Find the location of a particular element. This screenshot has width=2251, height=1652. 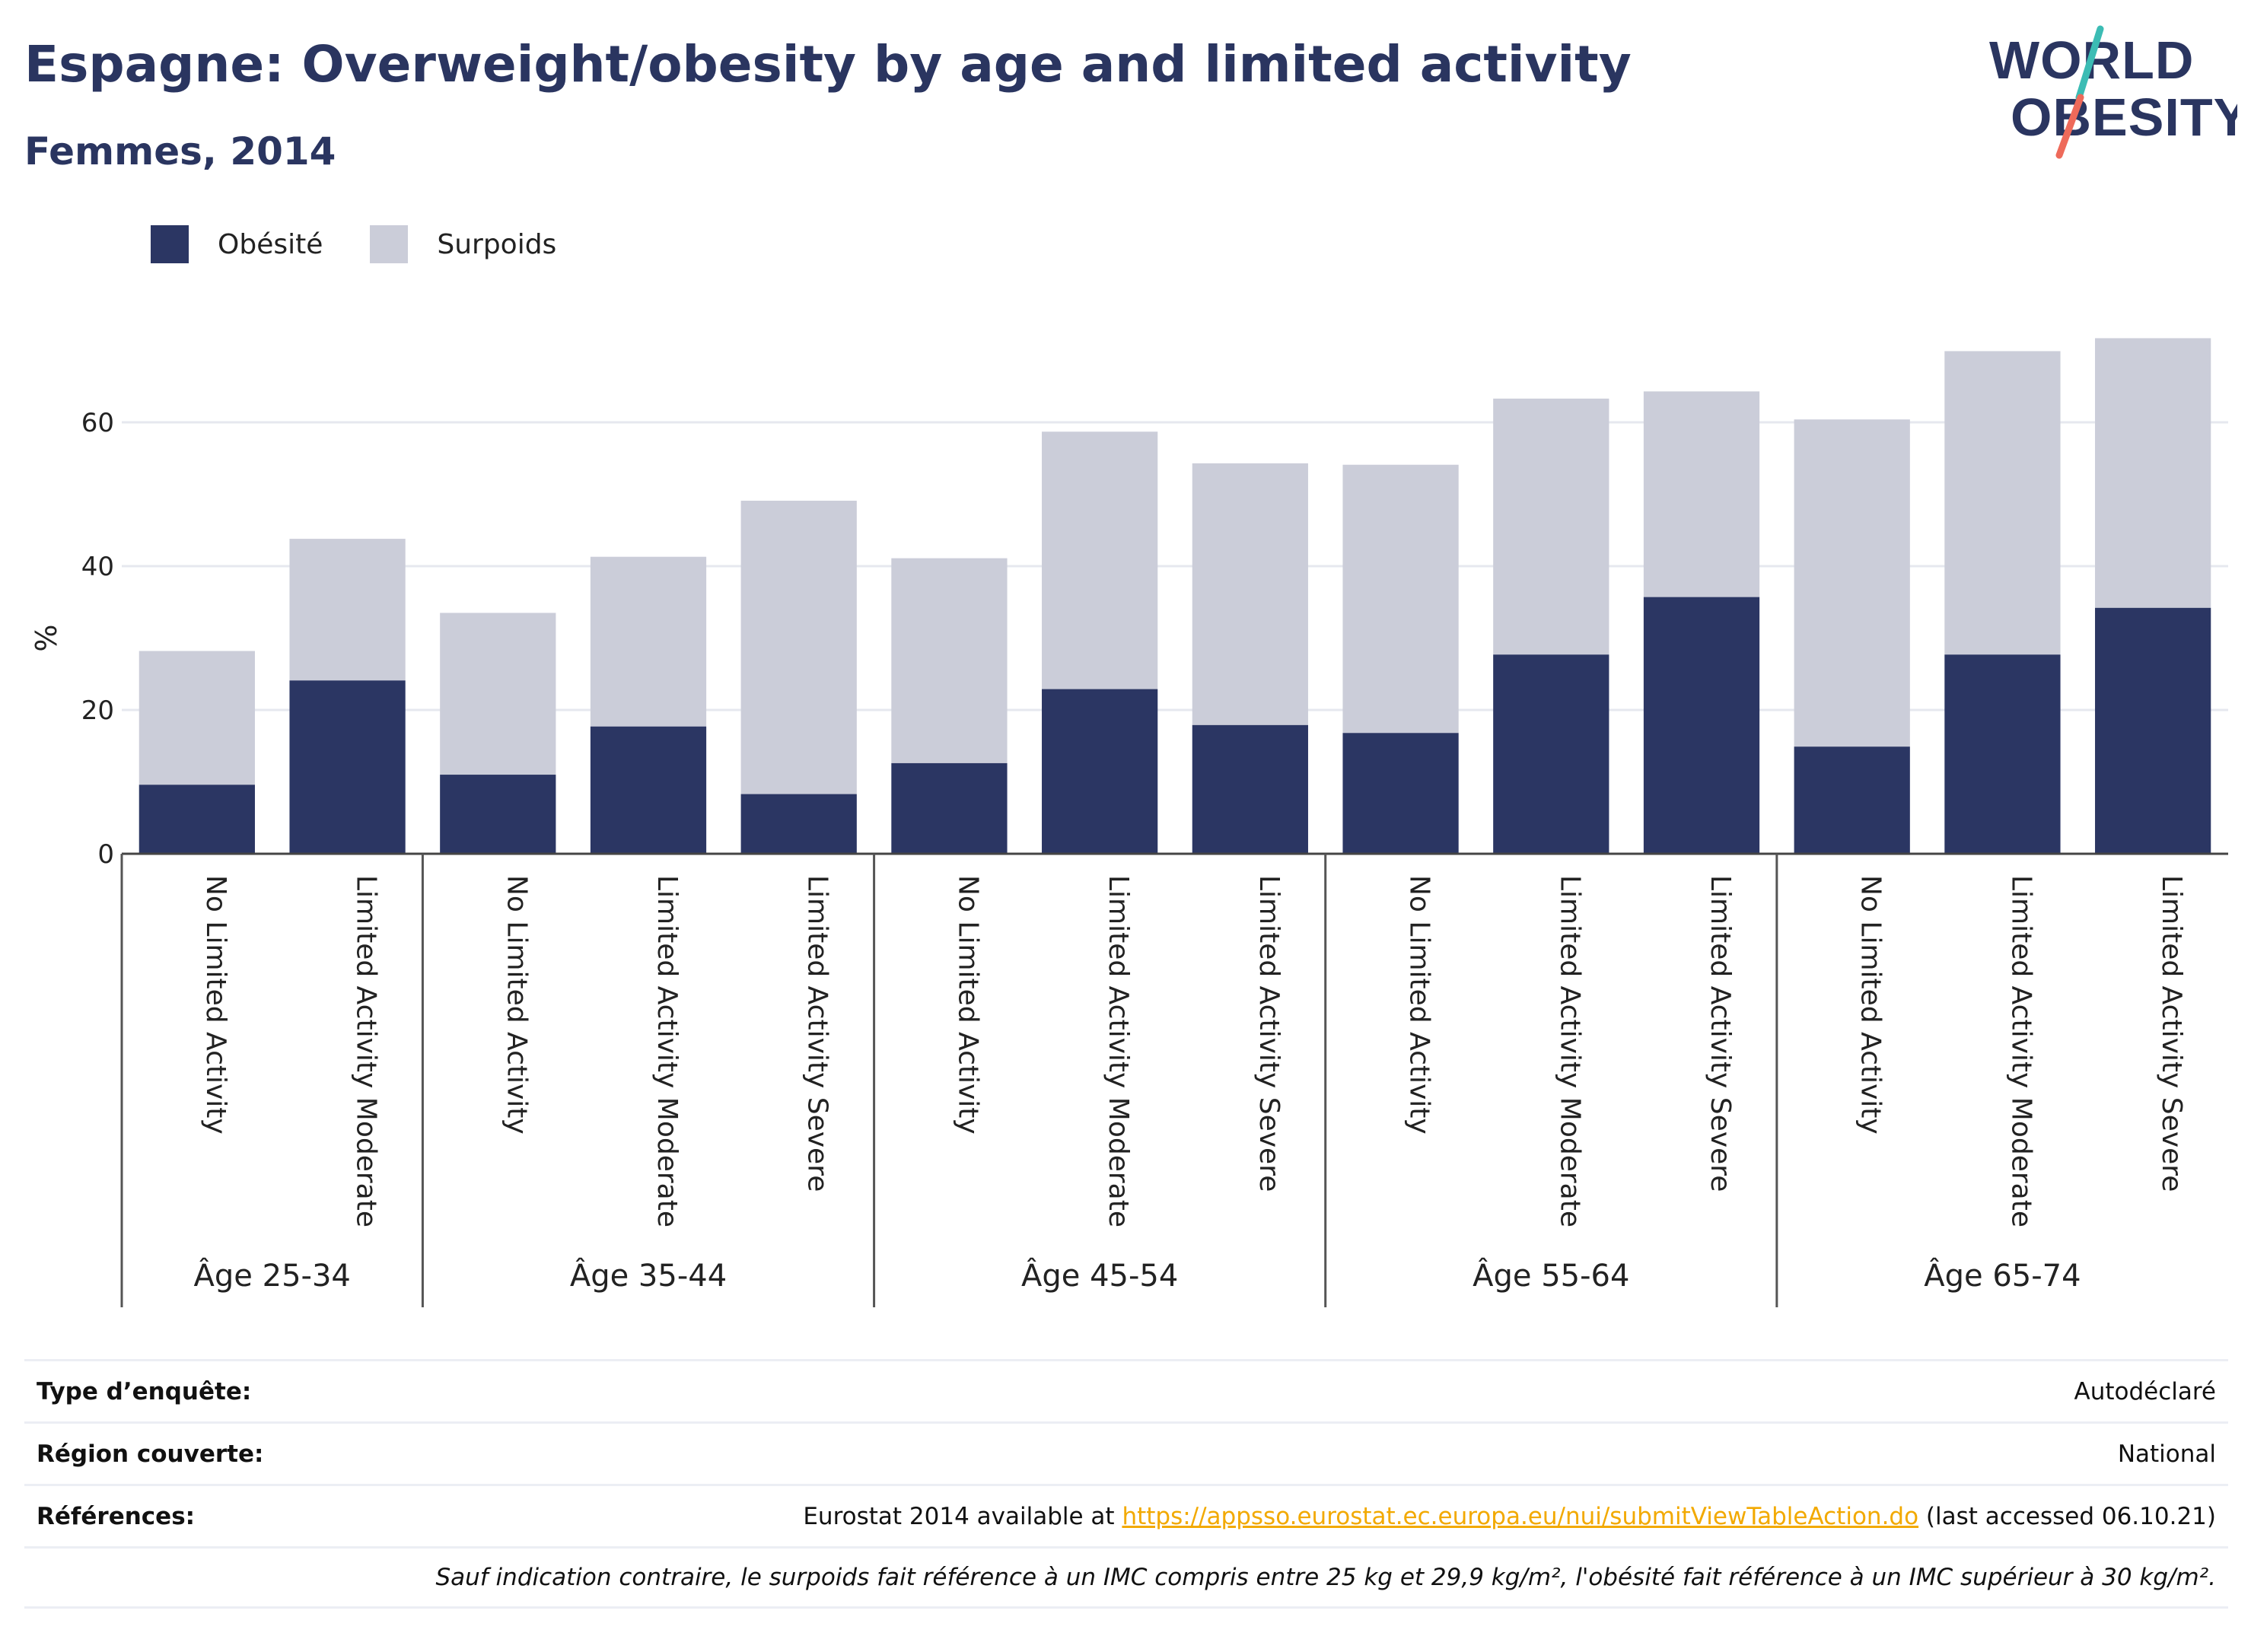

info-row-region: Région couverte: National is located at coordinates (1126, 1452).